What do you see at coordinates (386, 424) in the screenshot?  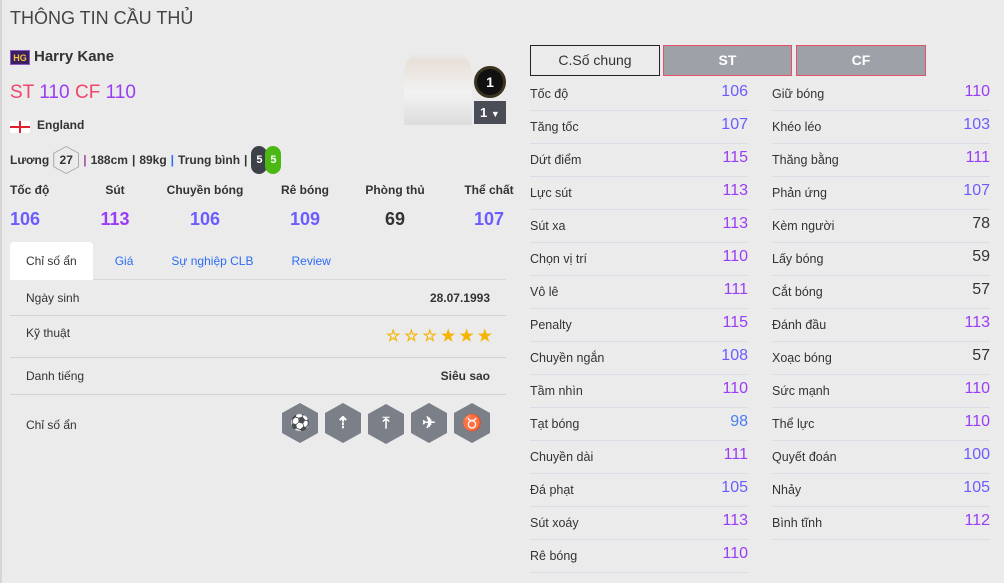 I see `power-header-icon: ⤒` at bounding box center [386, 424].